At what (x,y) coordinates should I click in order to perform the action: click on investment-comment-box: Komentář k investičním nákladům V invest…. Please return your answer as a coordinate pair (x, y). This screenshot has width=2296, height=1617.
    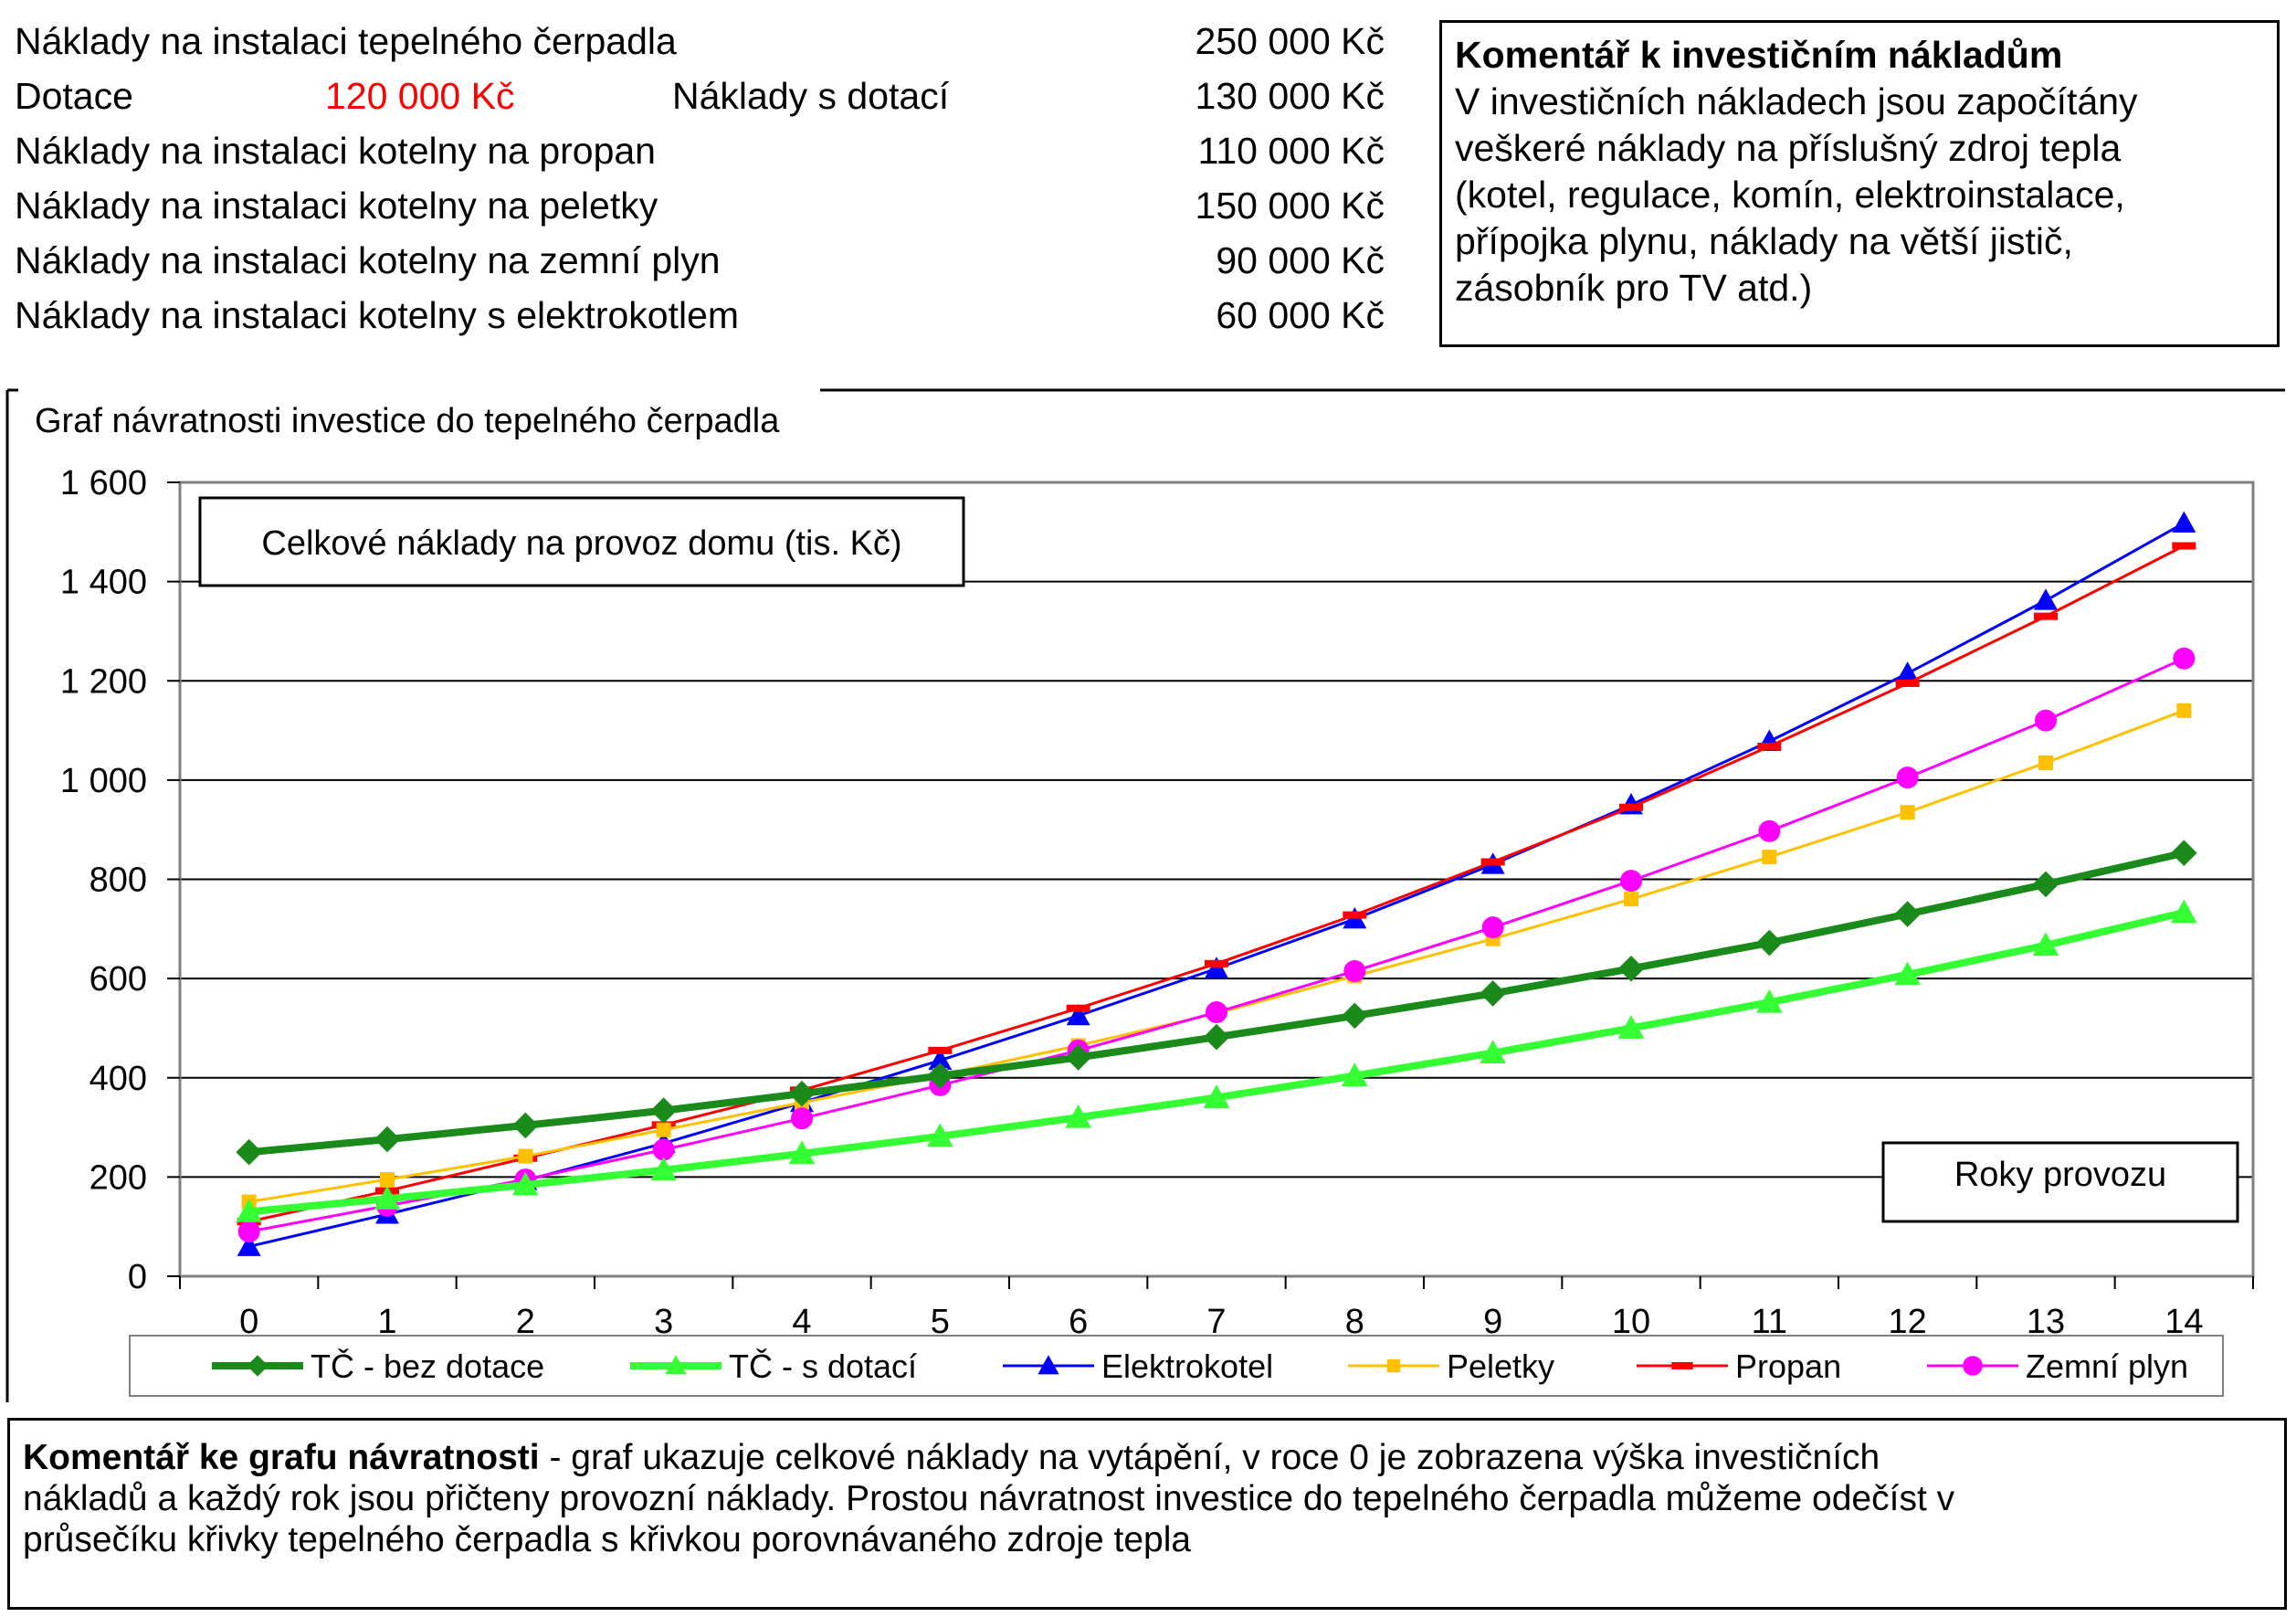
    Looking at the image, I should click on (1860, 183).